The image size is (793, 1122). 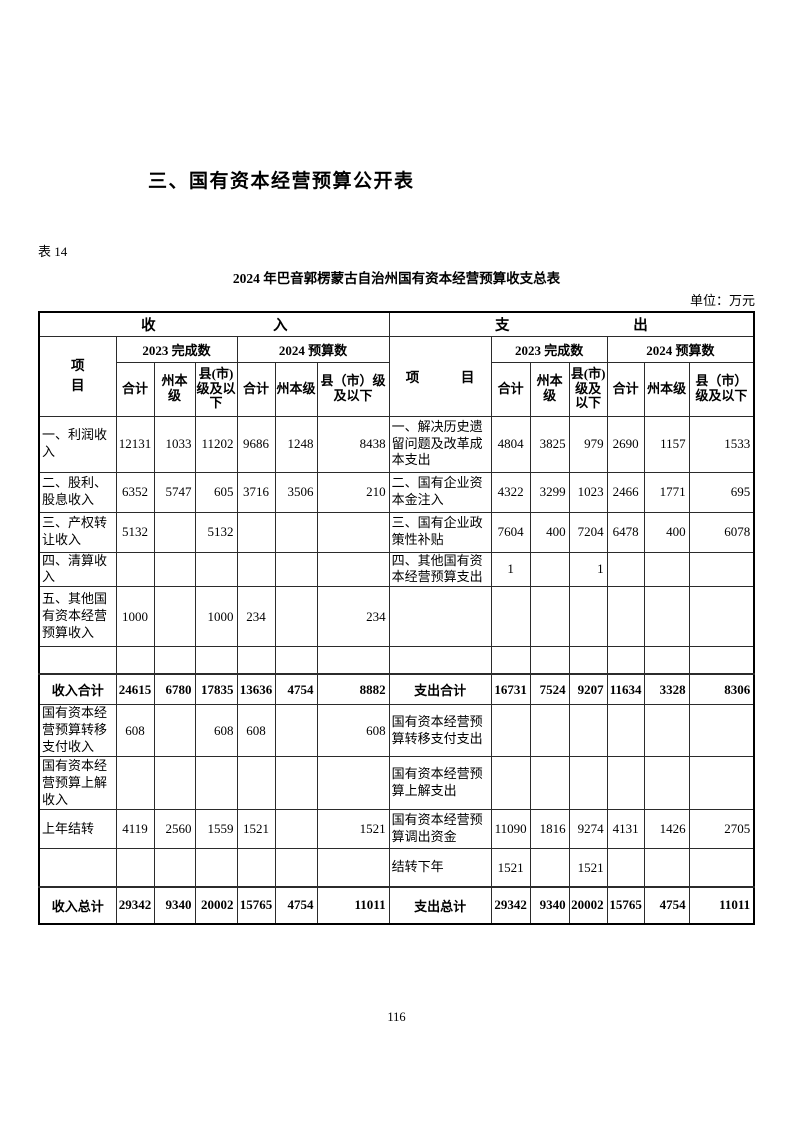 What do you see at coordinates (353, 617) in the screenshot?
I see `value-cell: 234` at bounding box center [353, 617].